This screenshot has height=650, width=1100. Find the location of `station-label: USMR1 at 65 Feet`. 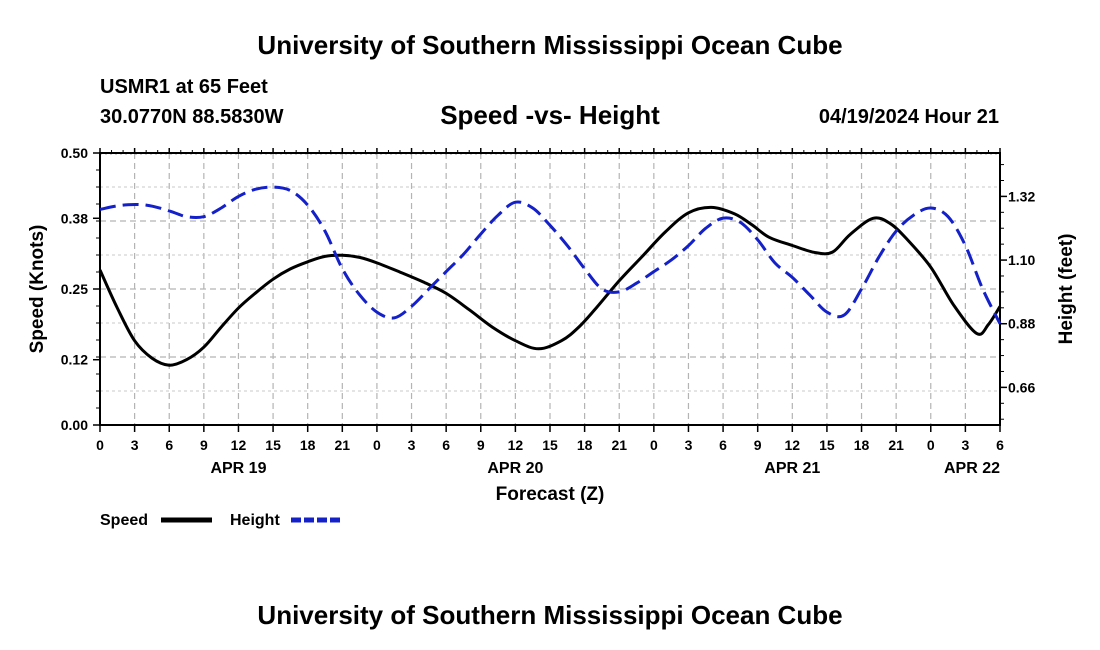

station-label: USMR1 at 65 Feet is located at coordinates (184, 87).